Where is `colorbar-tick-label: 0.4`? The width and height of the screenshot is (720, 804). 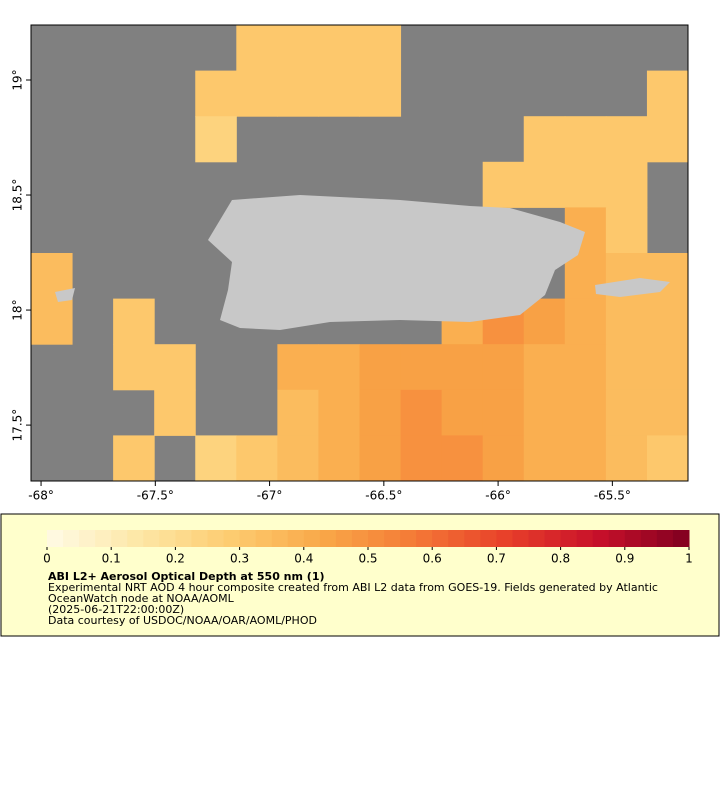 colorbar-tick-label: 0.4 is located at coordinates (303, 559).